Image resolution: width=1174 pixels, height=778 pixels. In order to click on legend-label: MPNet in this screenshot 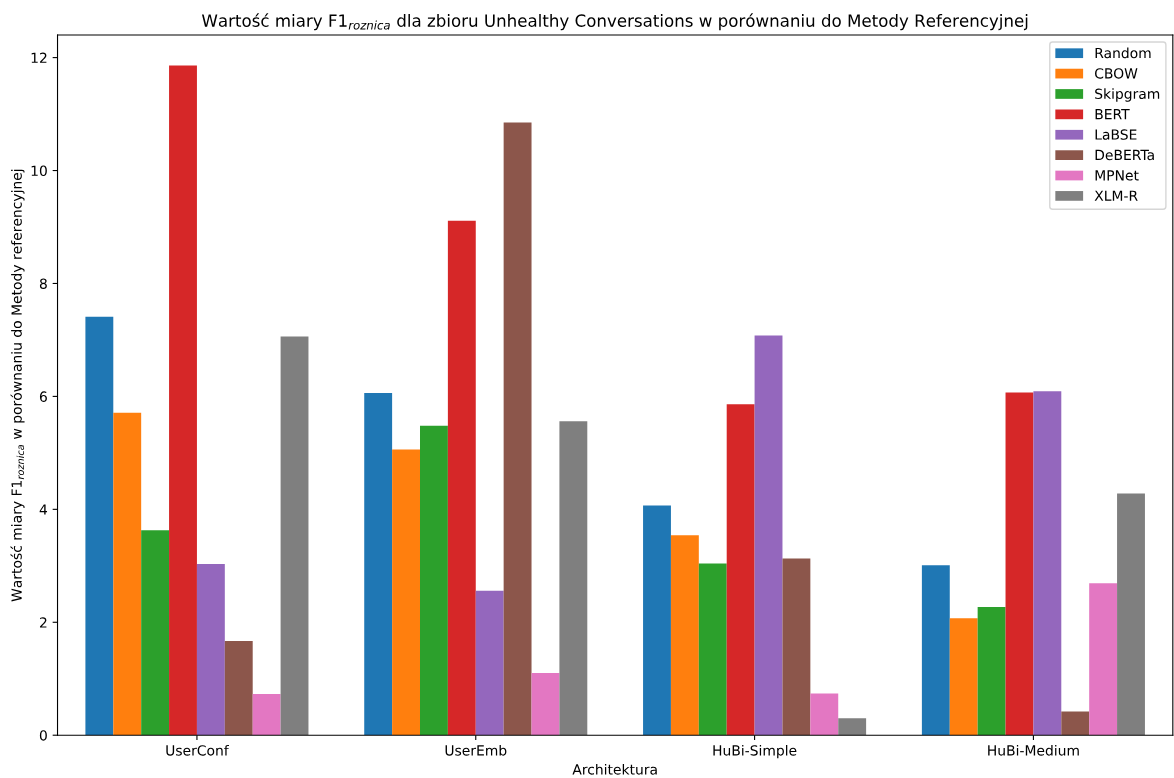, I will do `click(1117, 175)`.